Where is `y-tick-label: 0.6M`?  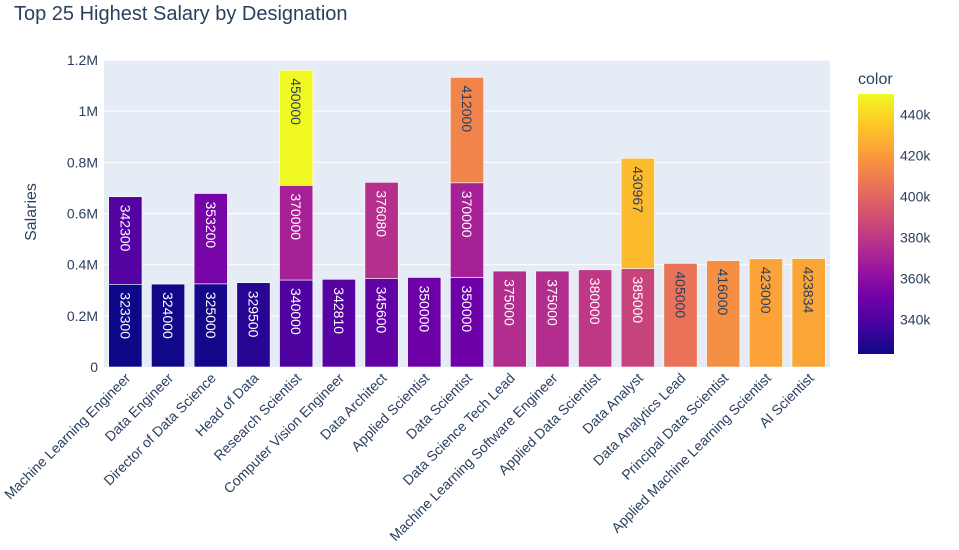 y-tick-label: 0.6M is located at coordinates (82, 214).